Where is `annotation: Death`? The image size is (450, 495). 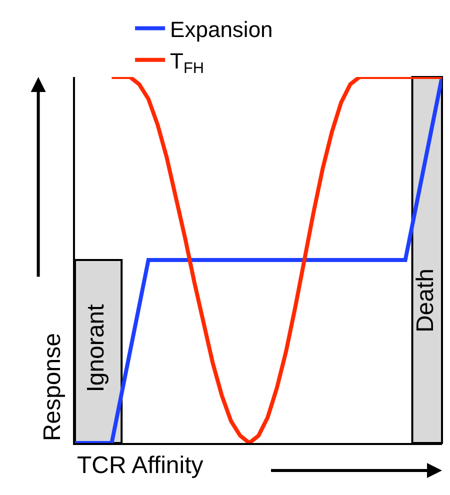 annotation: Death is located at coordinates (426, 300).